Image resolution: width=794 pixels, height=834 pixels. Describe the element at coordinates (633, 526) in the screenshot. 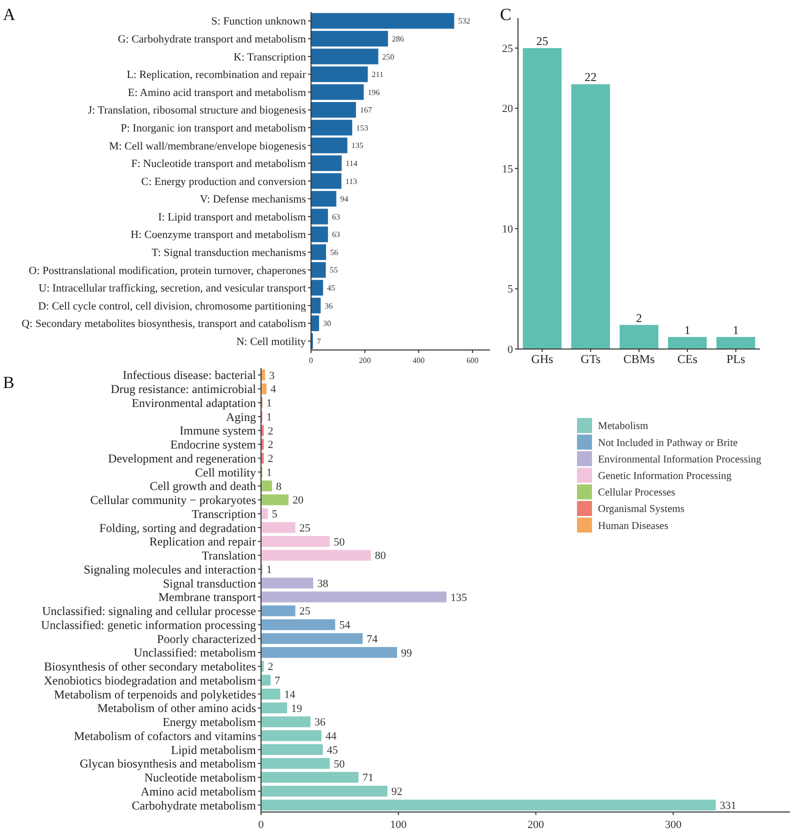

I see `legend-label: Human Diseases` at that location.